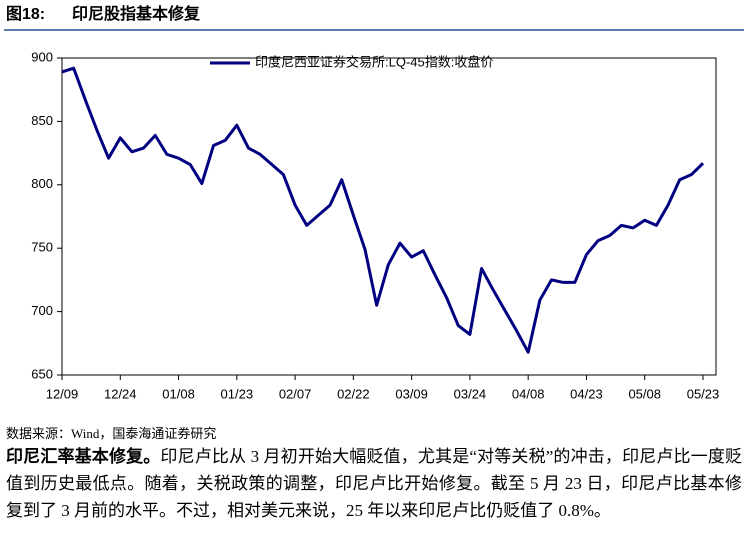  Describe the element at coordinates (42, 56) in the screenshot. I see `y-tick-label: 900` at that location.